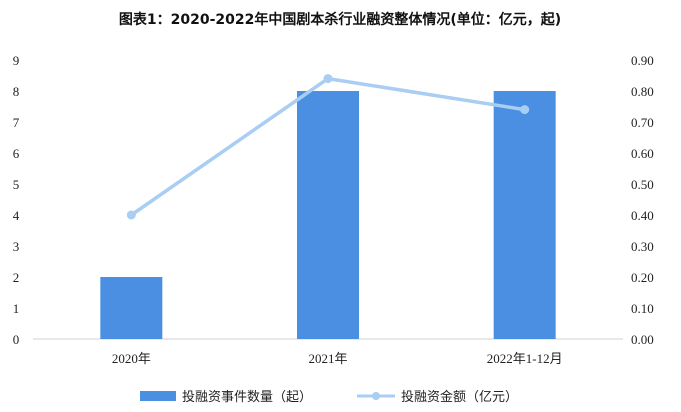 This screenshot has width=681, height=412. Describe the element at coordinates (642, 215) in the screenshot. I see `right-axis-tick-label: 0.40` at that location.